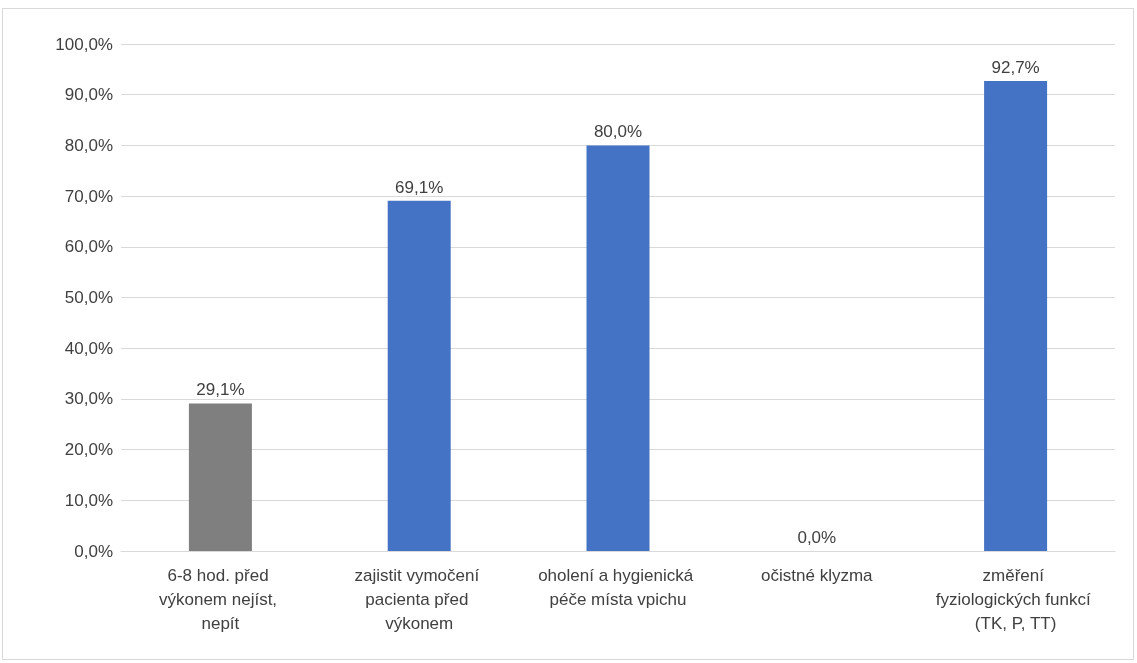 The image size is (1137, 663). I want to click on data-label: 69,1%, so click(419, 187).